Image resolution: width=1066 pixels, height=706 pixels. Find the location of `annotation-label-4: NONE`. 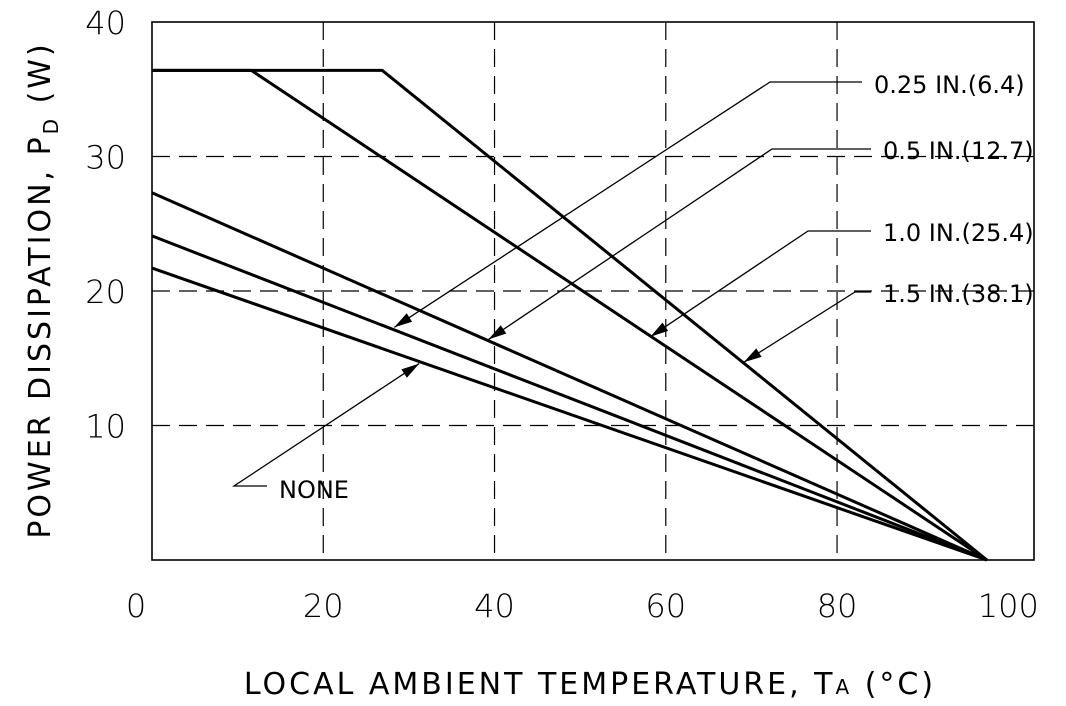

annotation-label-4: NONE is located at coordinates (314, 490).